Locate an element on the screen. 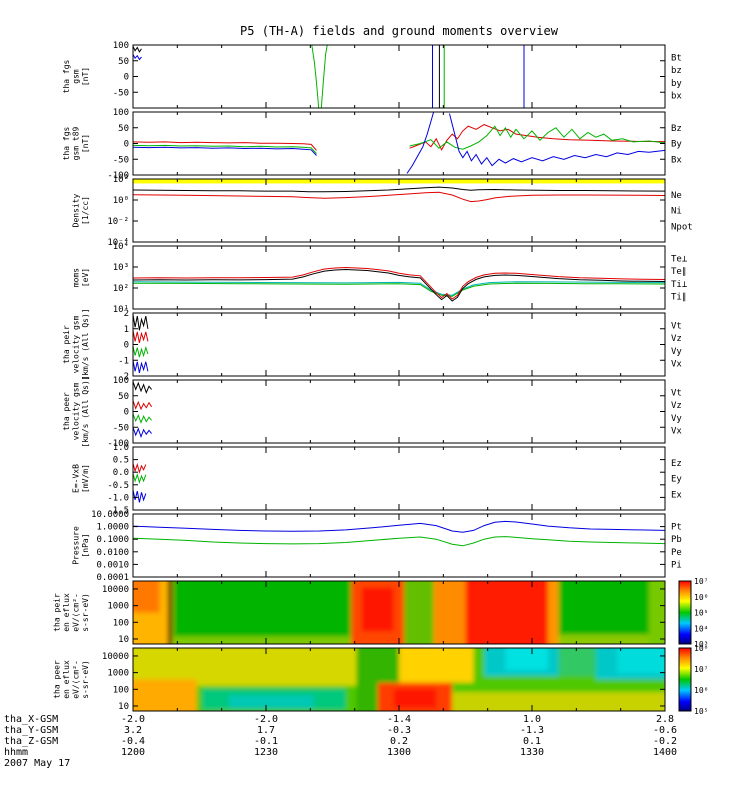  y-tick-label: 0 is located at coordinates (126, 413).